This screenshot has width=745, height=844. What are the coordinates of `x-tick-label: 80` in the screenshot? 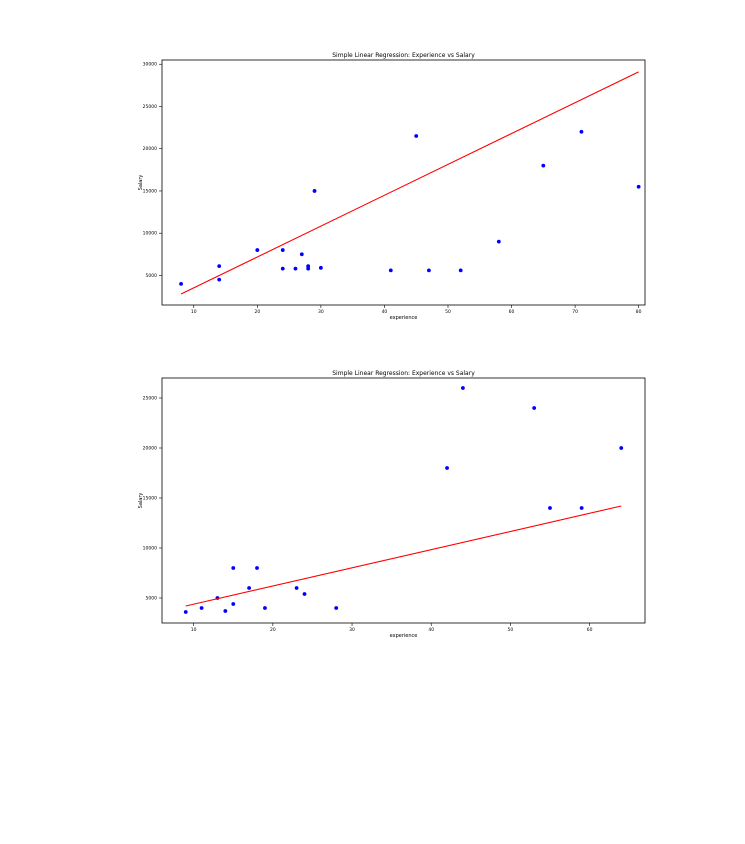 It's located at (639, 312).